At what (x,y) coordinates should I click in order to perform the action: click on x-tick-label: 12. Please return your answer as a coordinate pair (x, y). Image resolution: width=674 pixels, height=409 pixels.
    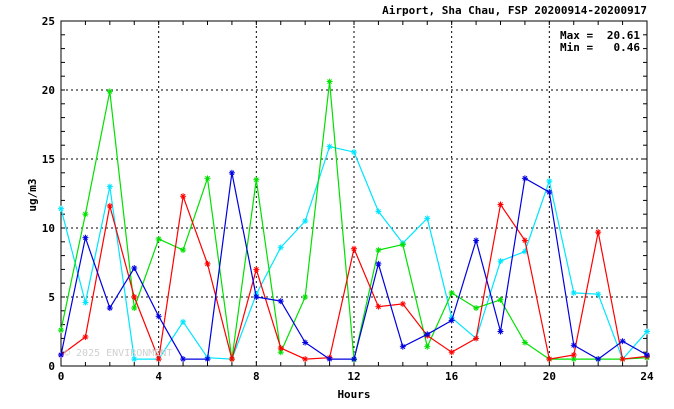
    Looking at the image, I should click on (353, 376).